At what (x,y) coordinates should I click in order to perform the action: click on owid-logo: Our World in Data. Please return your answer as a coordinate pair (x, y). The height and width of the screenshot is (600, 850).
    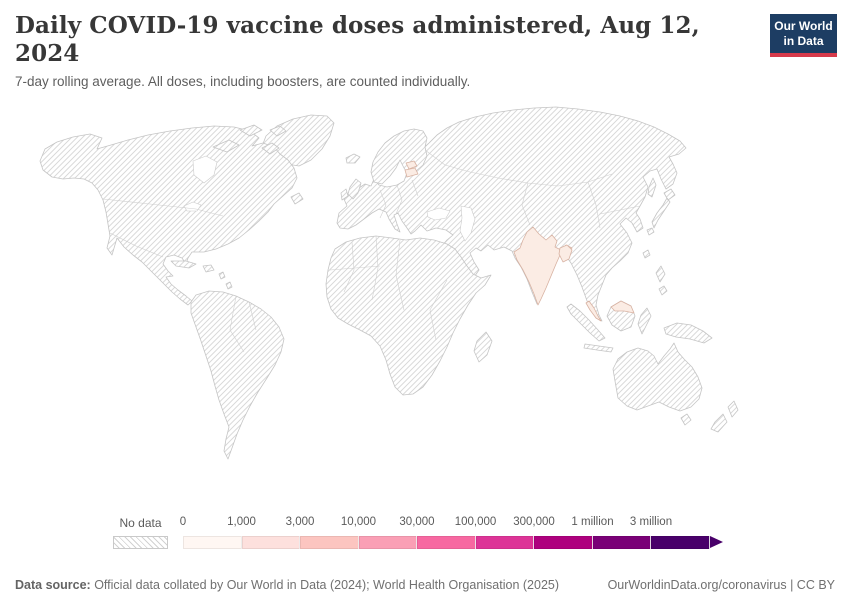
    Looking at the image, I should click on (803, 35).